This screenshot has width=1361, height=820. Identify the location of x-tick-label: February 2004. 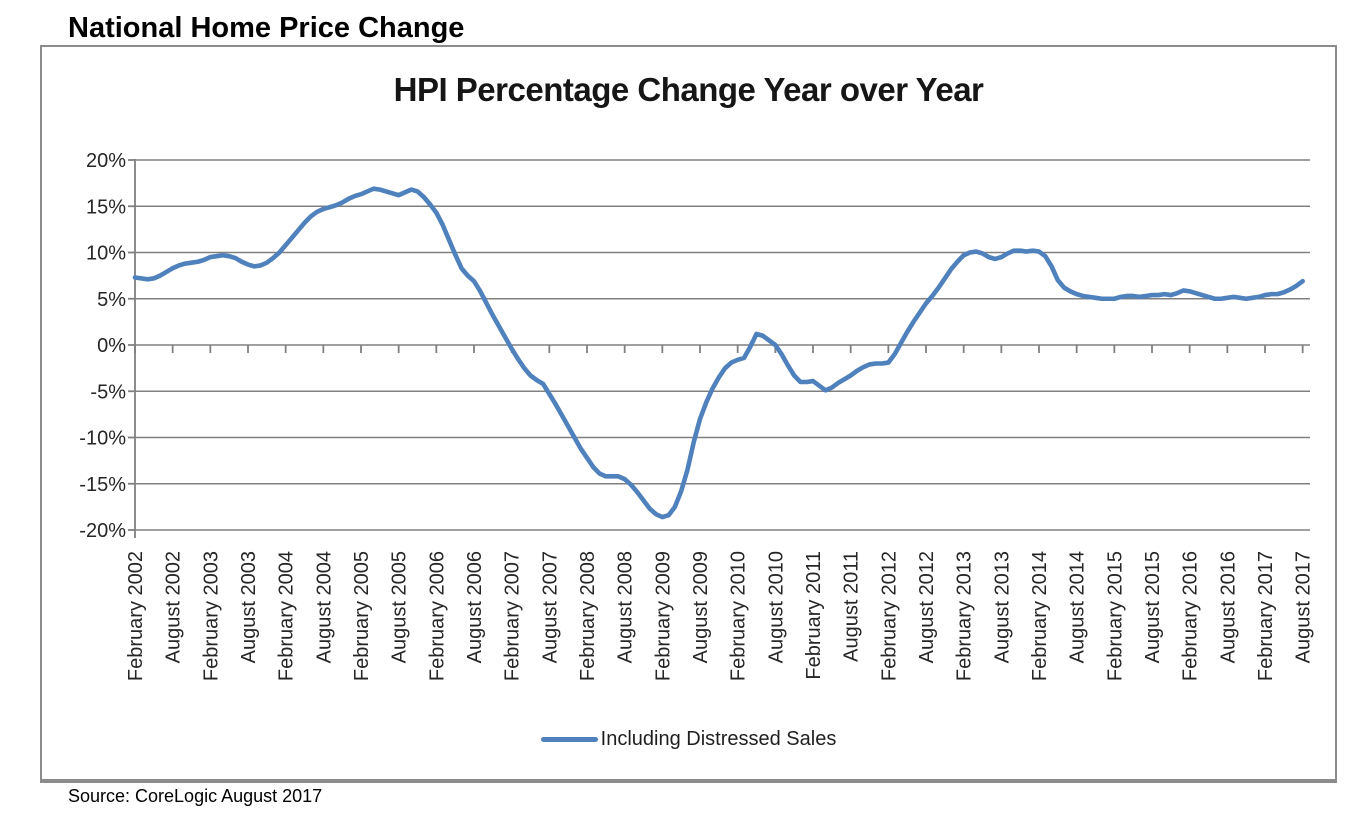
(287, 616).